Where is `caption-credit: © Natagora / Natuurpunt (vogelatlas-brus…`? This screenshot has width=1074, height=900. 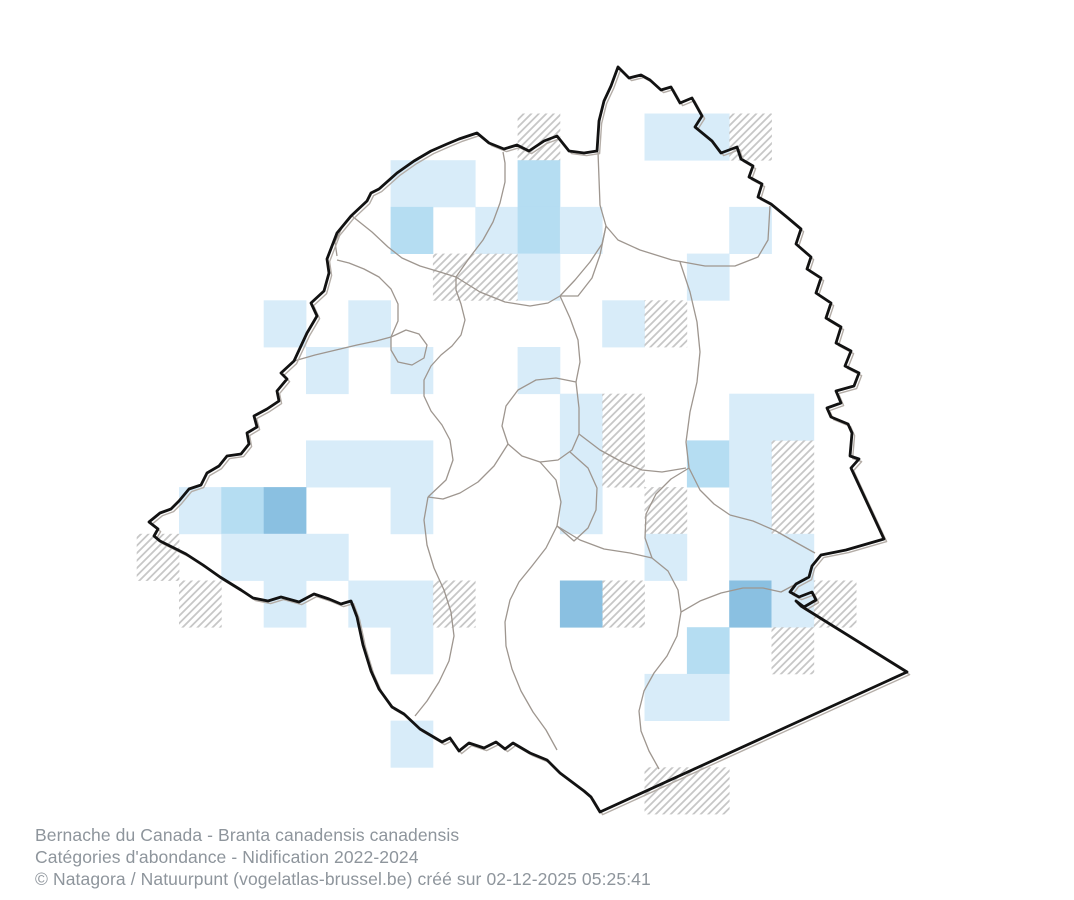 caption-credit: © Natagora / Natuurpunt (vogelatlas-brus… is located at coordinates (343, 879).